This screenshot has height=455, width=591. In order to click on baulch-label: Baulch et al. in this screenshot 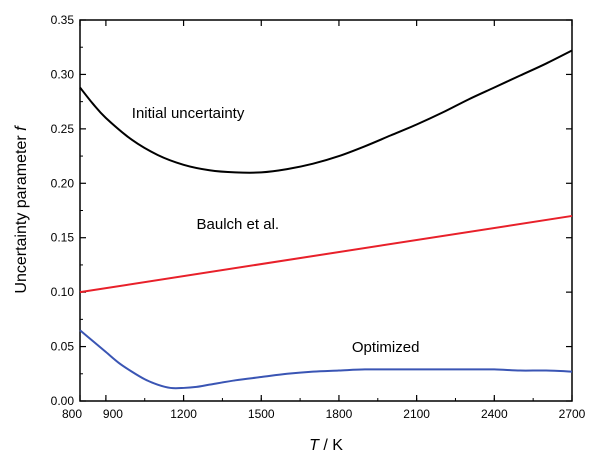, I will do `click(238, 224)`.